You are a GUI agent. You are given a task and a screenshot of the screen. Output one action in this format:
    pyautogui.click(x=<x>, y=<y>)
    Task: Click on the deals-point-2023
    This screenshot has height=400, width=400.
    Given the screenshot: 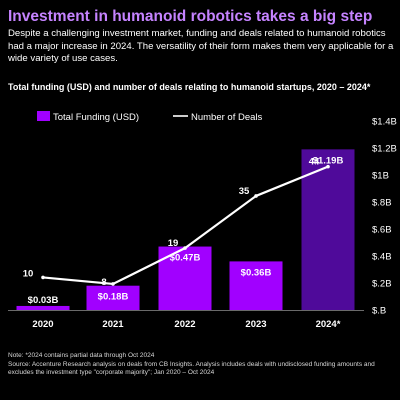 What is the action you would take?
    pyautogui.click(x=256, y=196)
    